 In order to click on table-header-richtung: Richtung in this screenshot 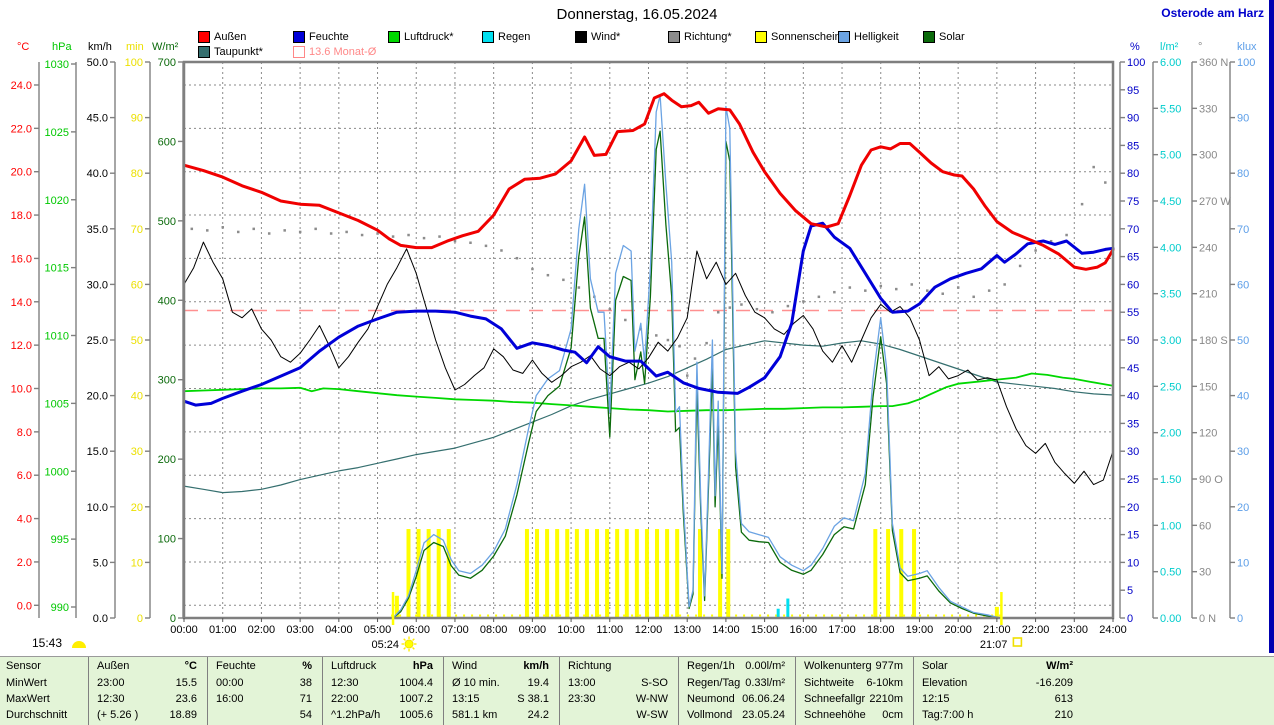, I will do `click(619, 666)`.